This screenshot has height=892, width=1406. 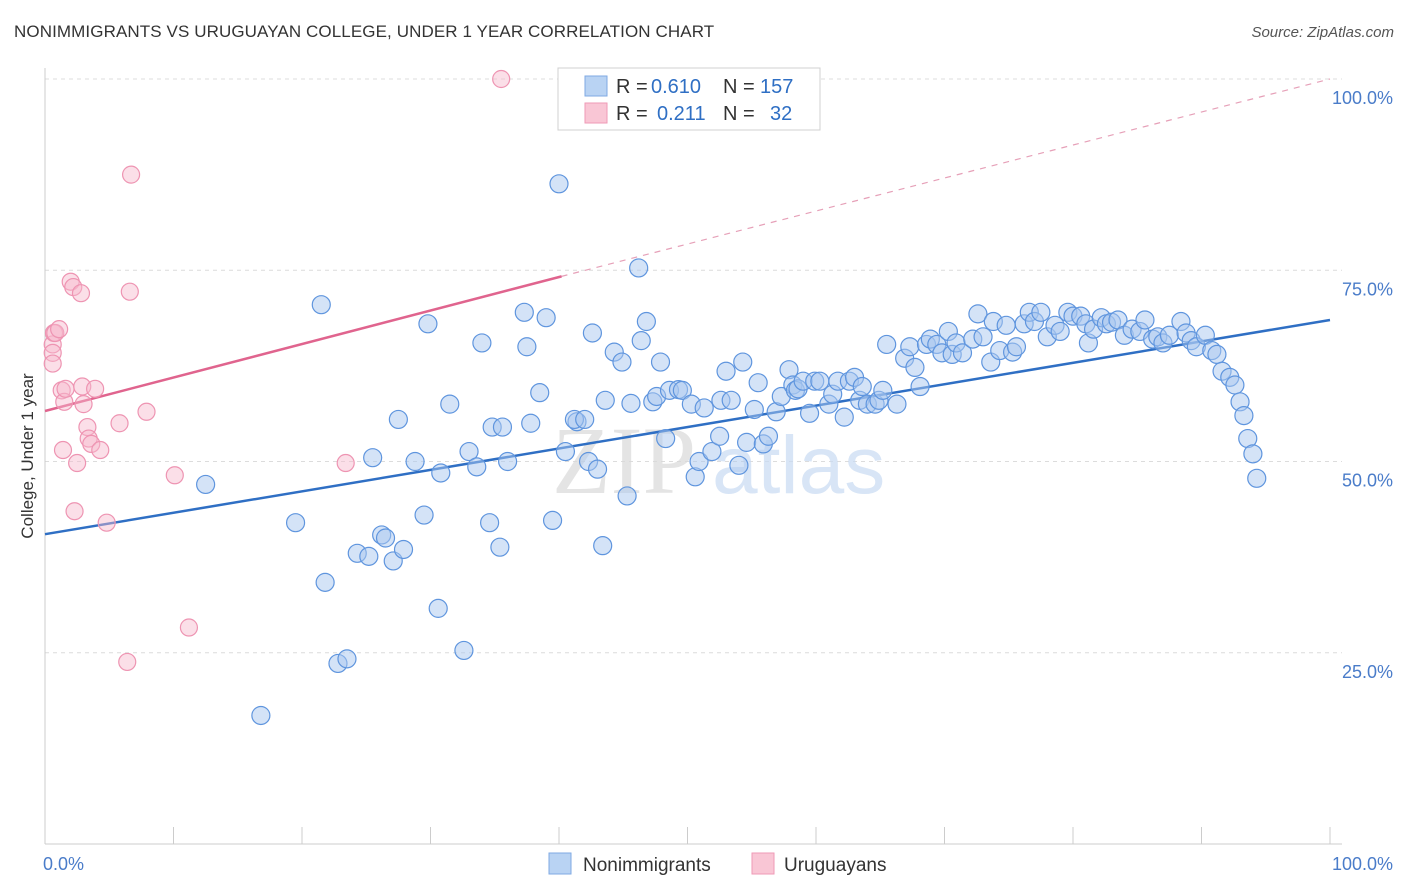 I want to click on bottom-legend-label-nonimmigrants: Nonimmigrants, so click(x=647, y=865).